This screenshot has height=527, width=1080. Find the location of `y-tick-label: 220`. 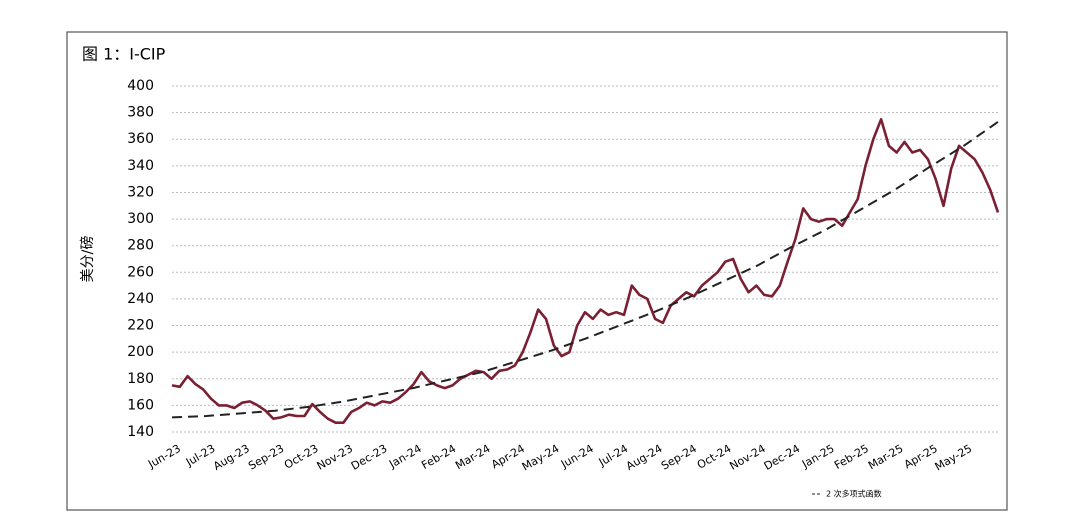

y-tick-label: 220 is located at coordinates (140, 326).